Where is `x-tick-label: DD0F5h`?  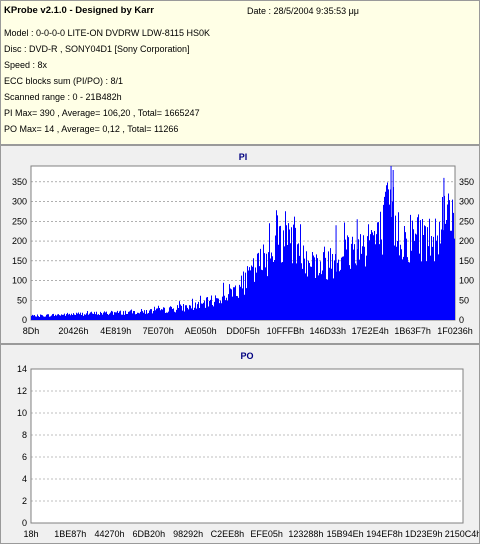 x-tick-label: DD0F5h is located at coordinates (243, 331).